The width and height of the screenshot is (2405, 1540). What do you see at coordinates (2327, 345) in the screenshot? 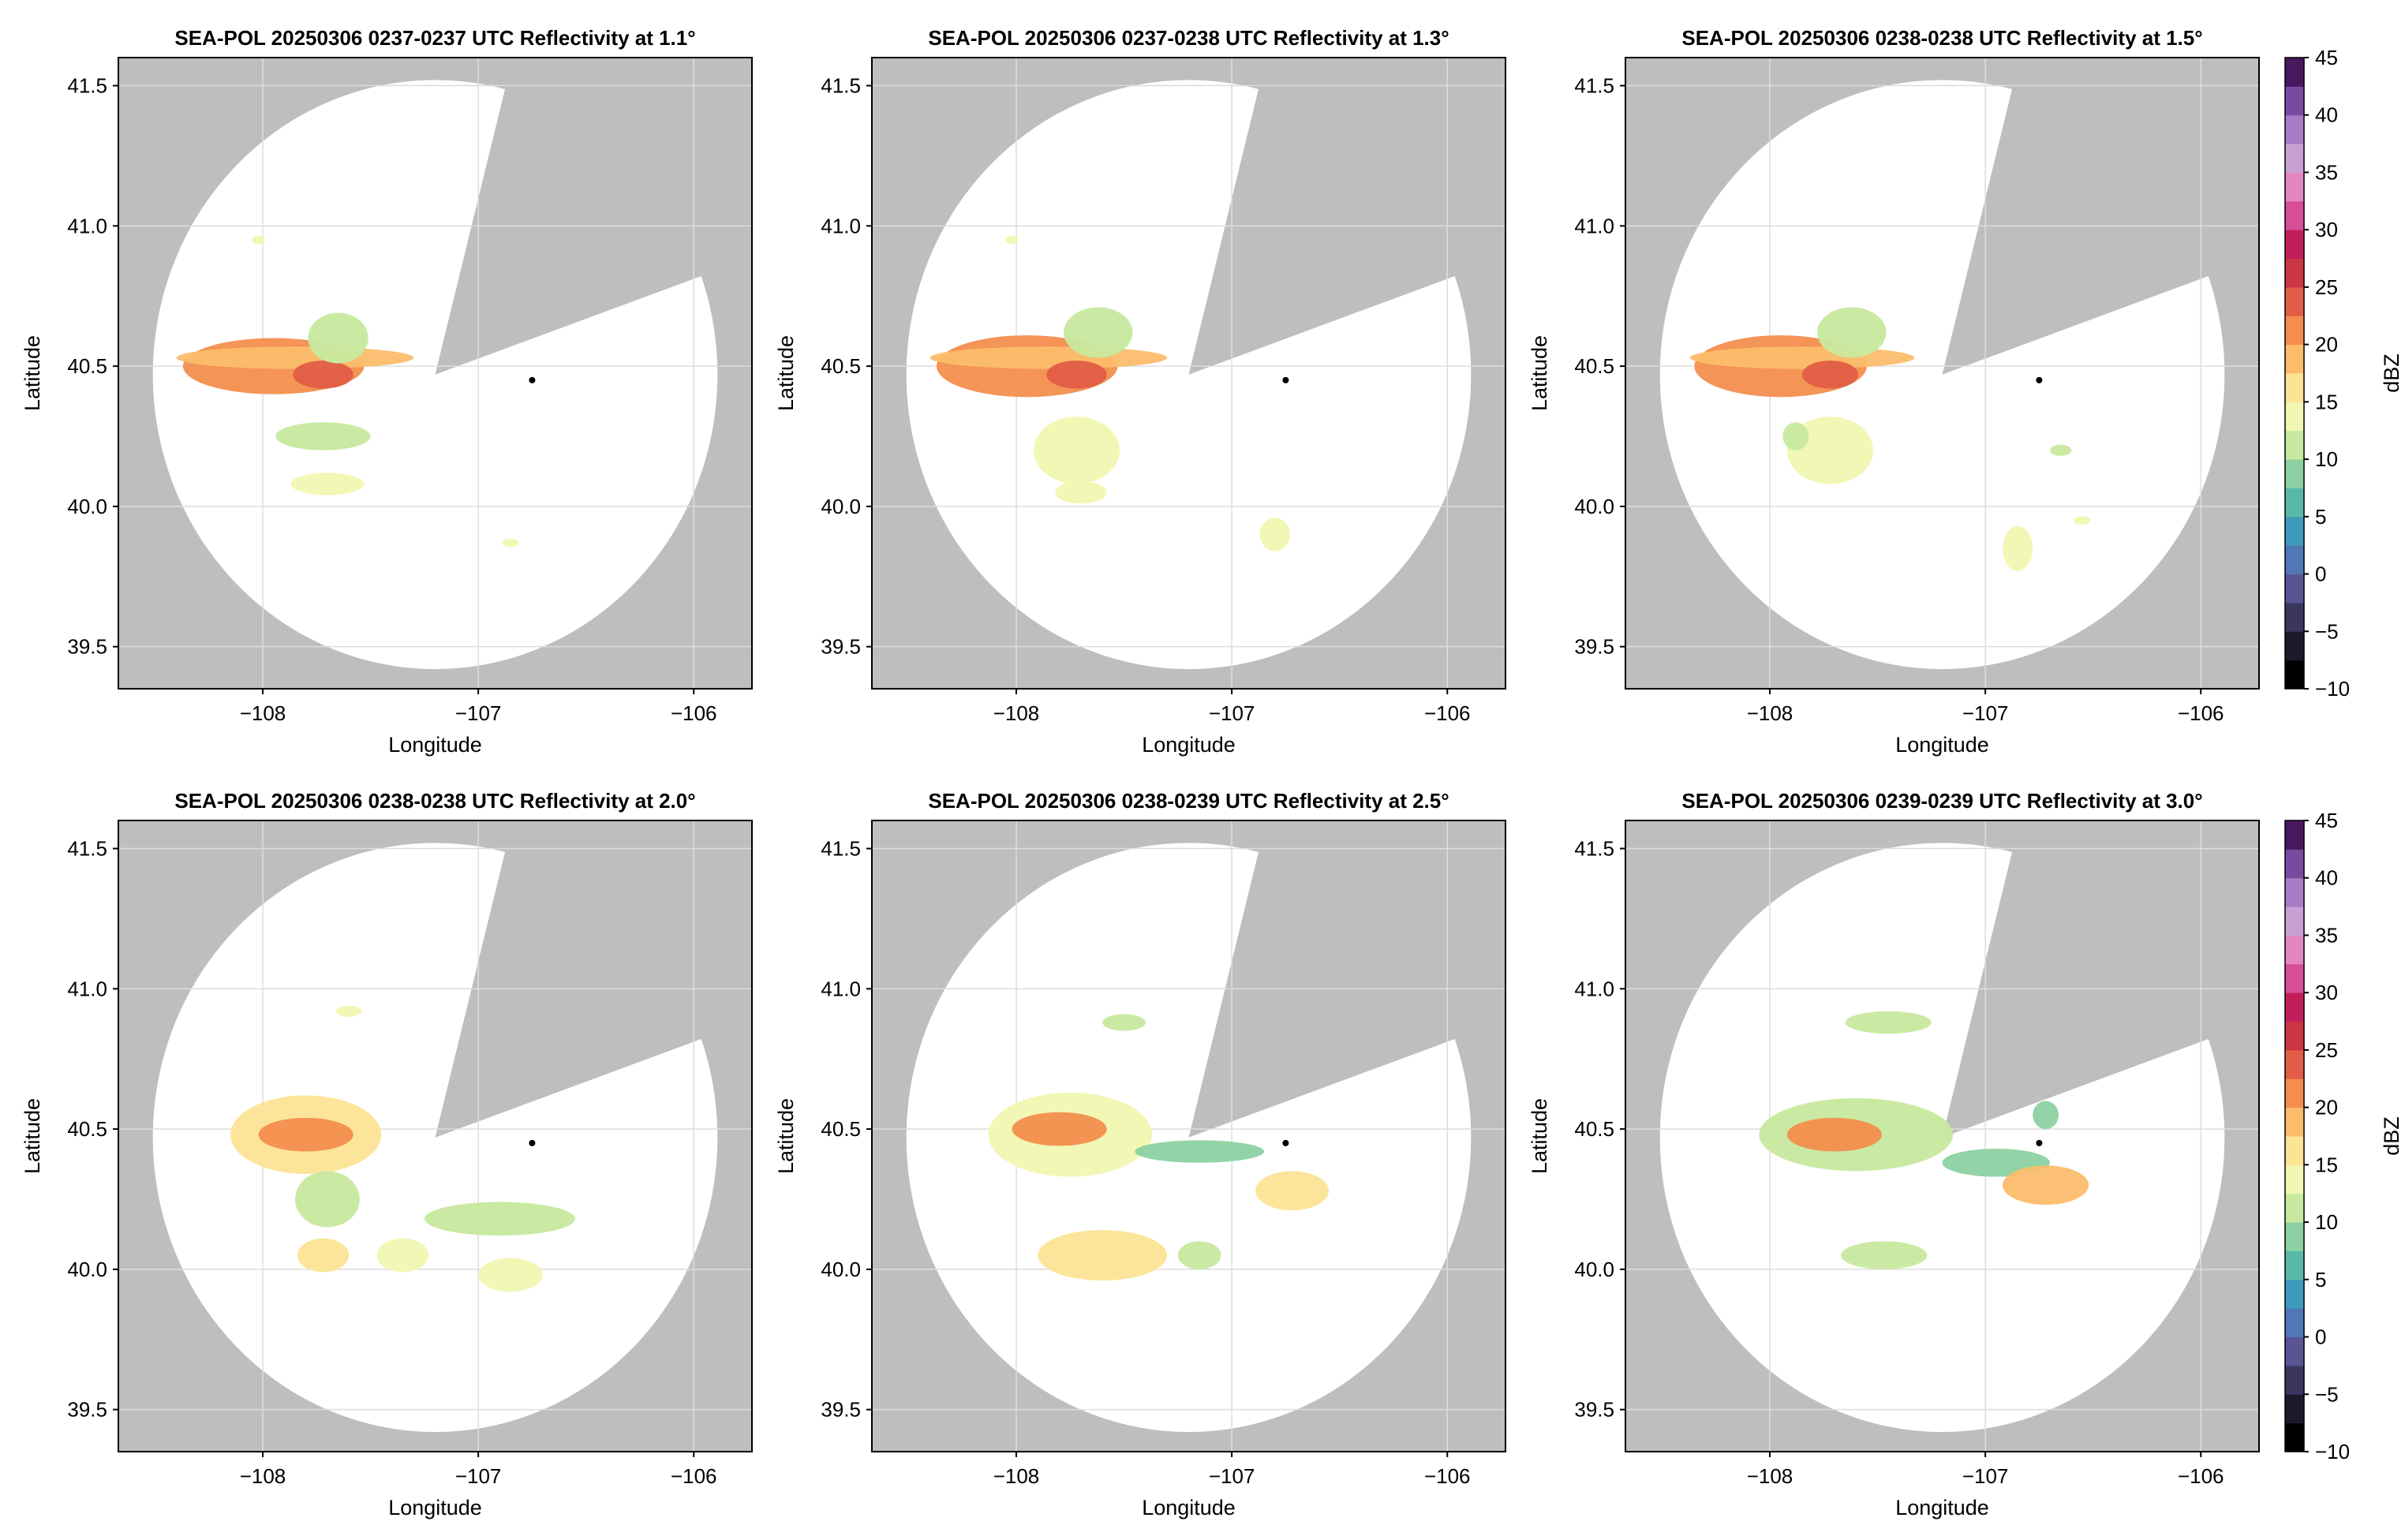
I see `colorbar-tick-label: 20` at bounding box center [2327, 345].